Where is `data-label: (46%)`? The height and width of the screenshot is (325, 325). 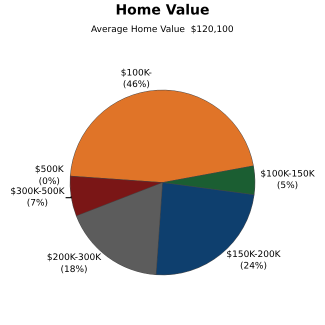
data-label: (46%) is located at coordinates (136, 85).